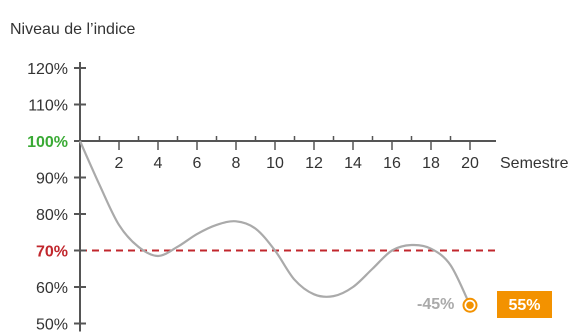  What do you see at coordinates (48, 106) in the screenshot?
I see `y-tick-label-110: 110%` at bounding box center [48, 106].